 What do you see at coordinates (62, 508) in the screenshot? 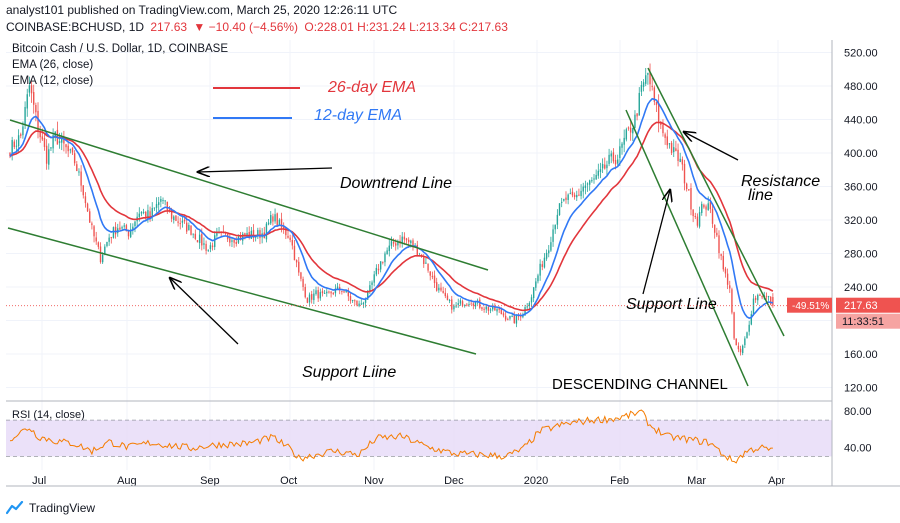
I see `logo-text: TradingView` at bounding box center [62, 508].